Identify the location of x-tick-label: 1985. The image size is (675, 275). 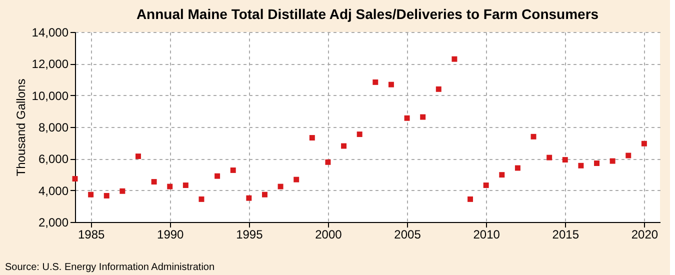
(91, 235).